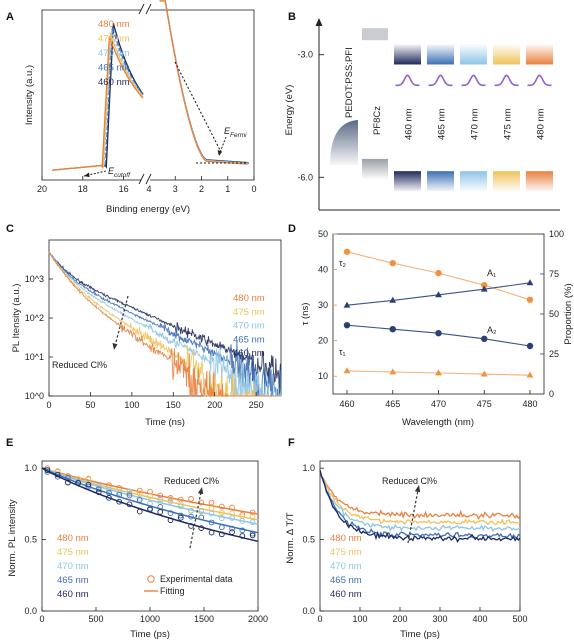 Image resolution: width=574 pixels, height=643 pixels. I want to click on c-decay-460nm, so click(165, 324).